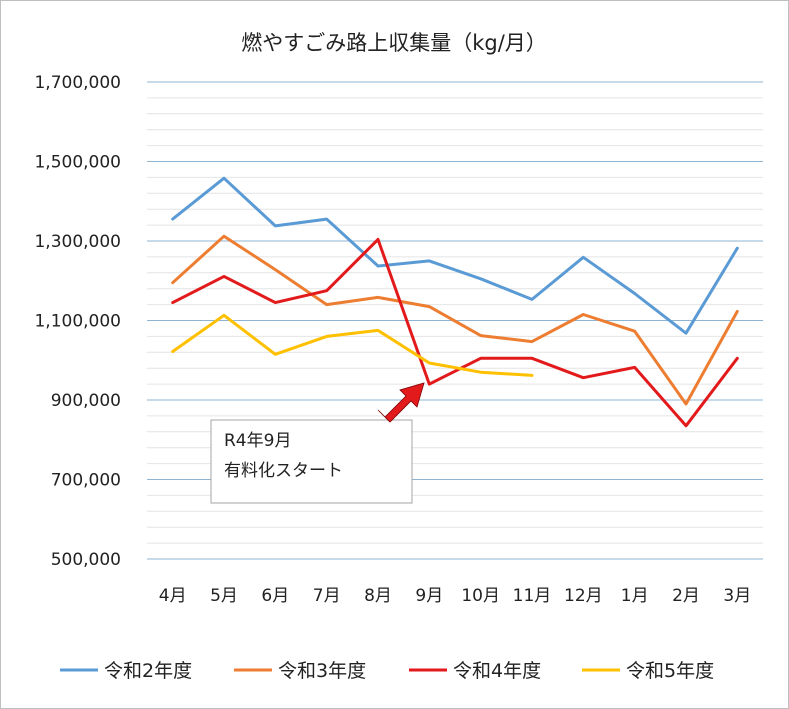 Image resolution: width=789 pixels, height=709 pixels. I want to click on annotation-line-2: 有料化スタート, so click(283, 471).